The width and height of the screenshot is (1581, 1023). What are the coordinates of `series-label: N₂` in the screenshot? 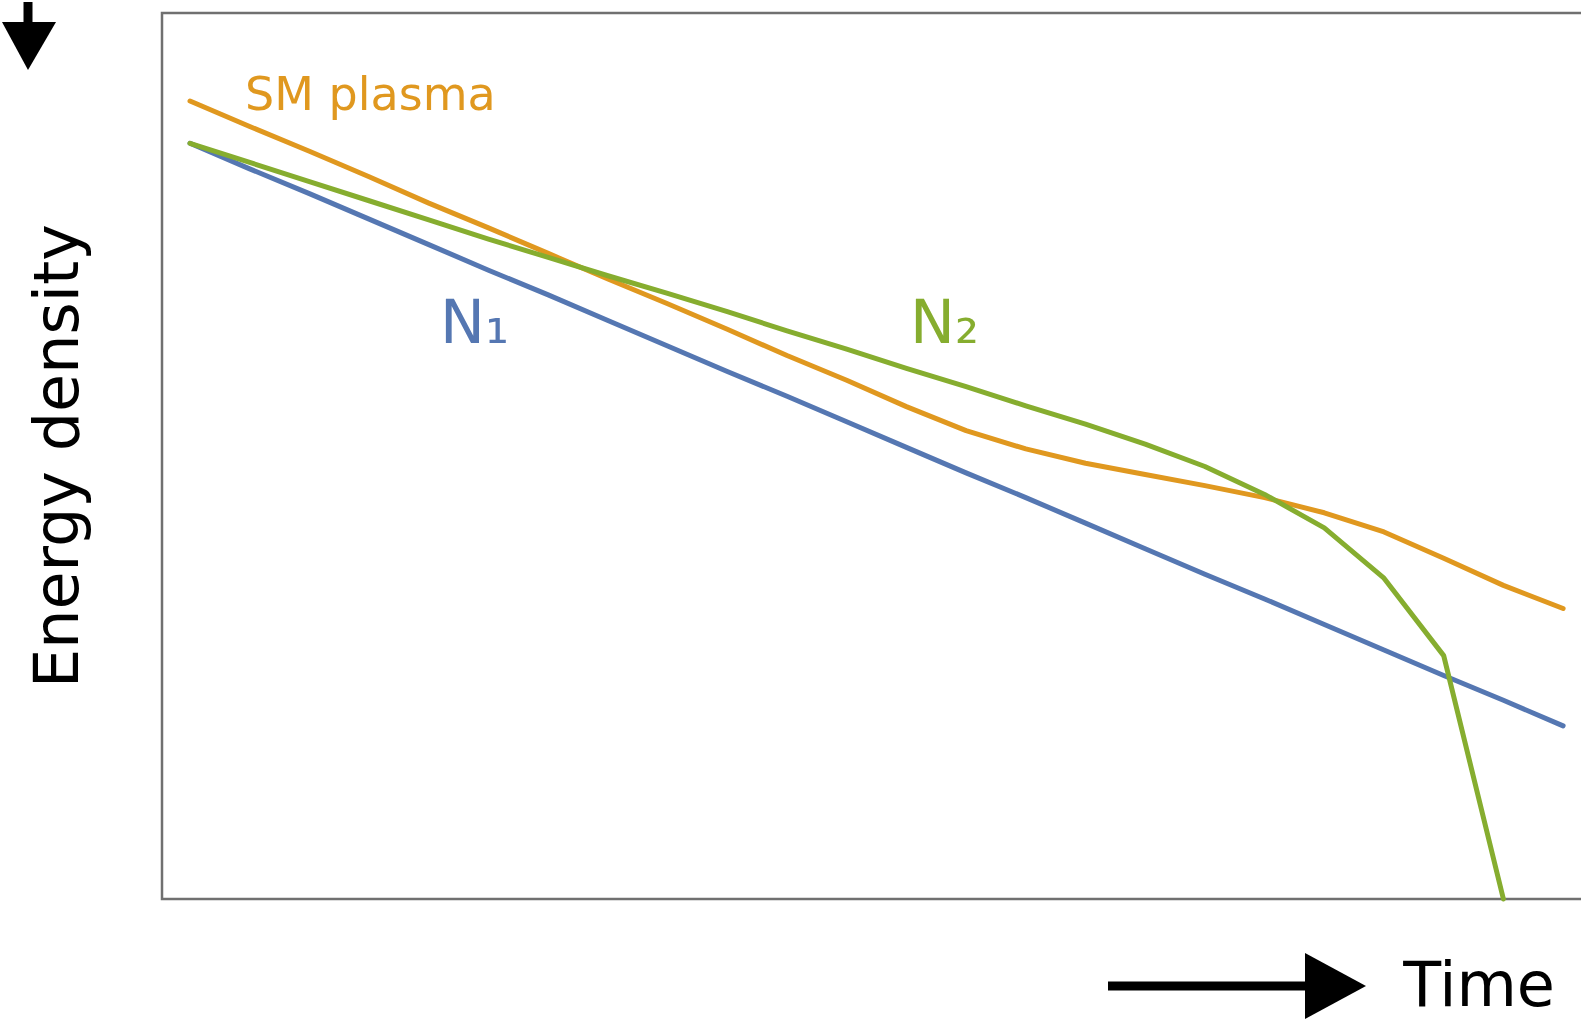 It's located at (944, 322).